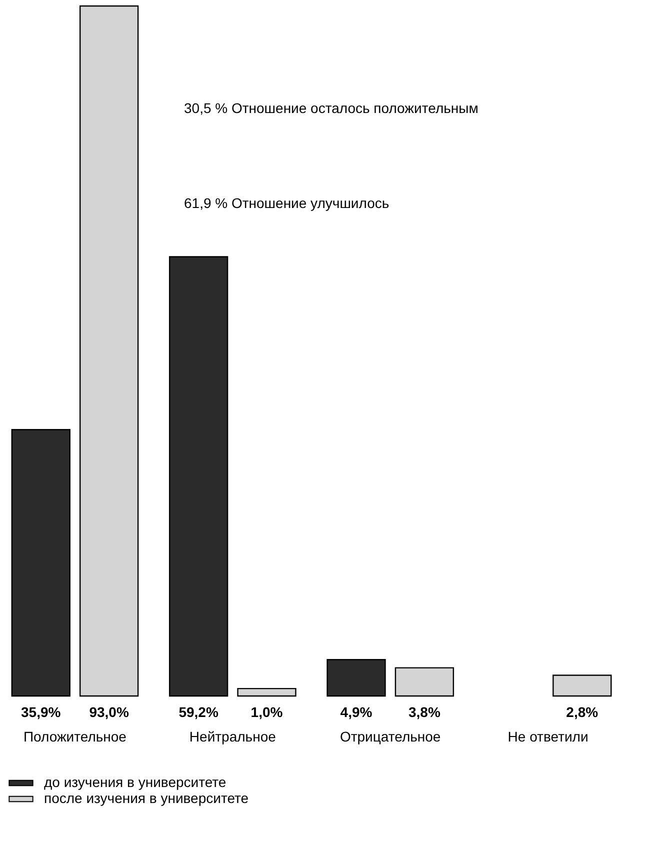 Image resolution: width=649 pixels, height=845 pixels. Describe the element at coordinates (582, 712) in the screenshot. I see `data-label: 2,8%` at that location.